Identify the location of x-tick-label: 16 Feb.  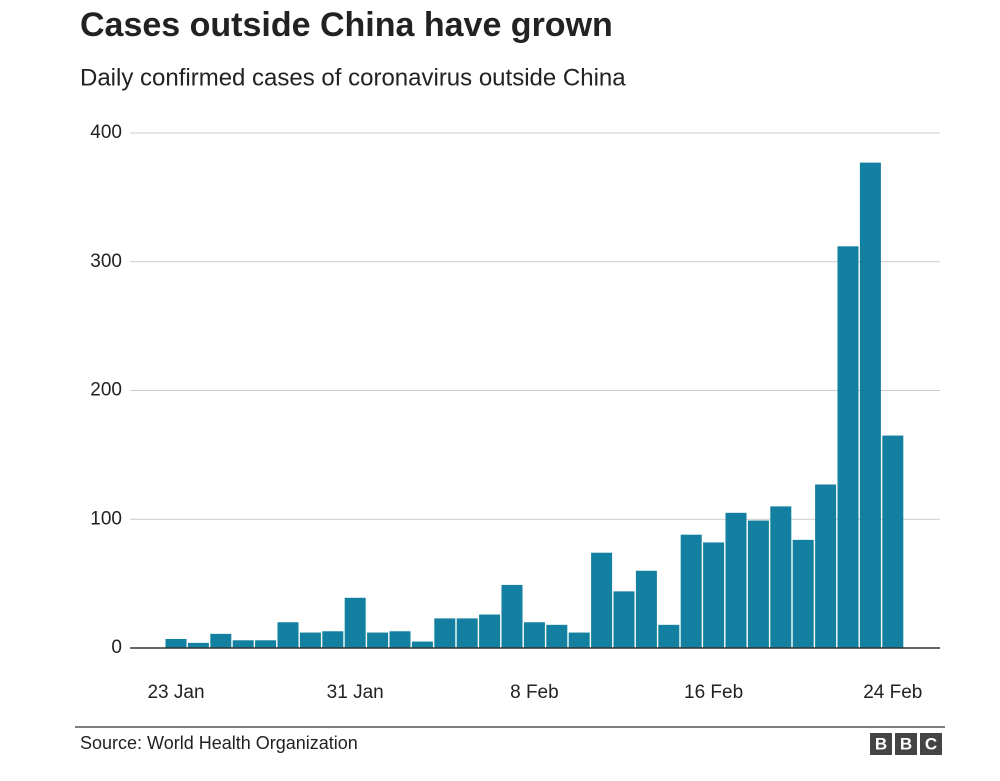
(713, 692).